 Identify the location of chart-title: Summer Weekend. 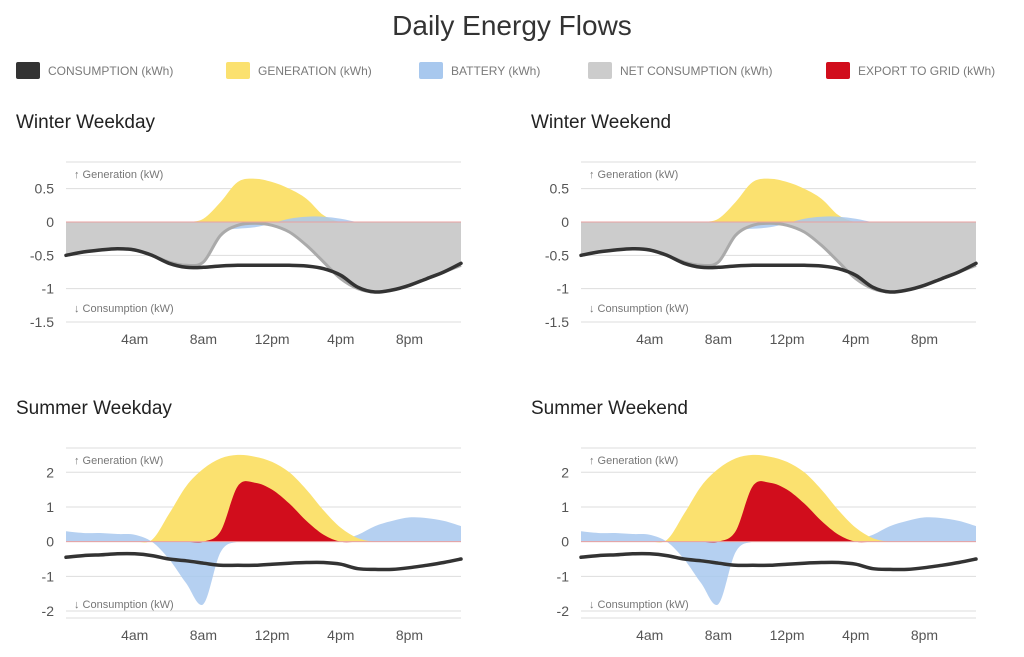
(609, 408).